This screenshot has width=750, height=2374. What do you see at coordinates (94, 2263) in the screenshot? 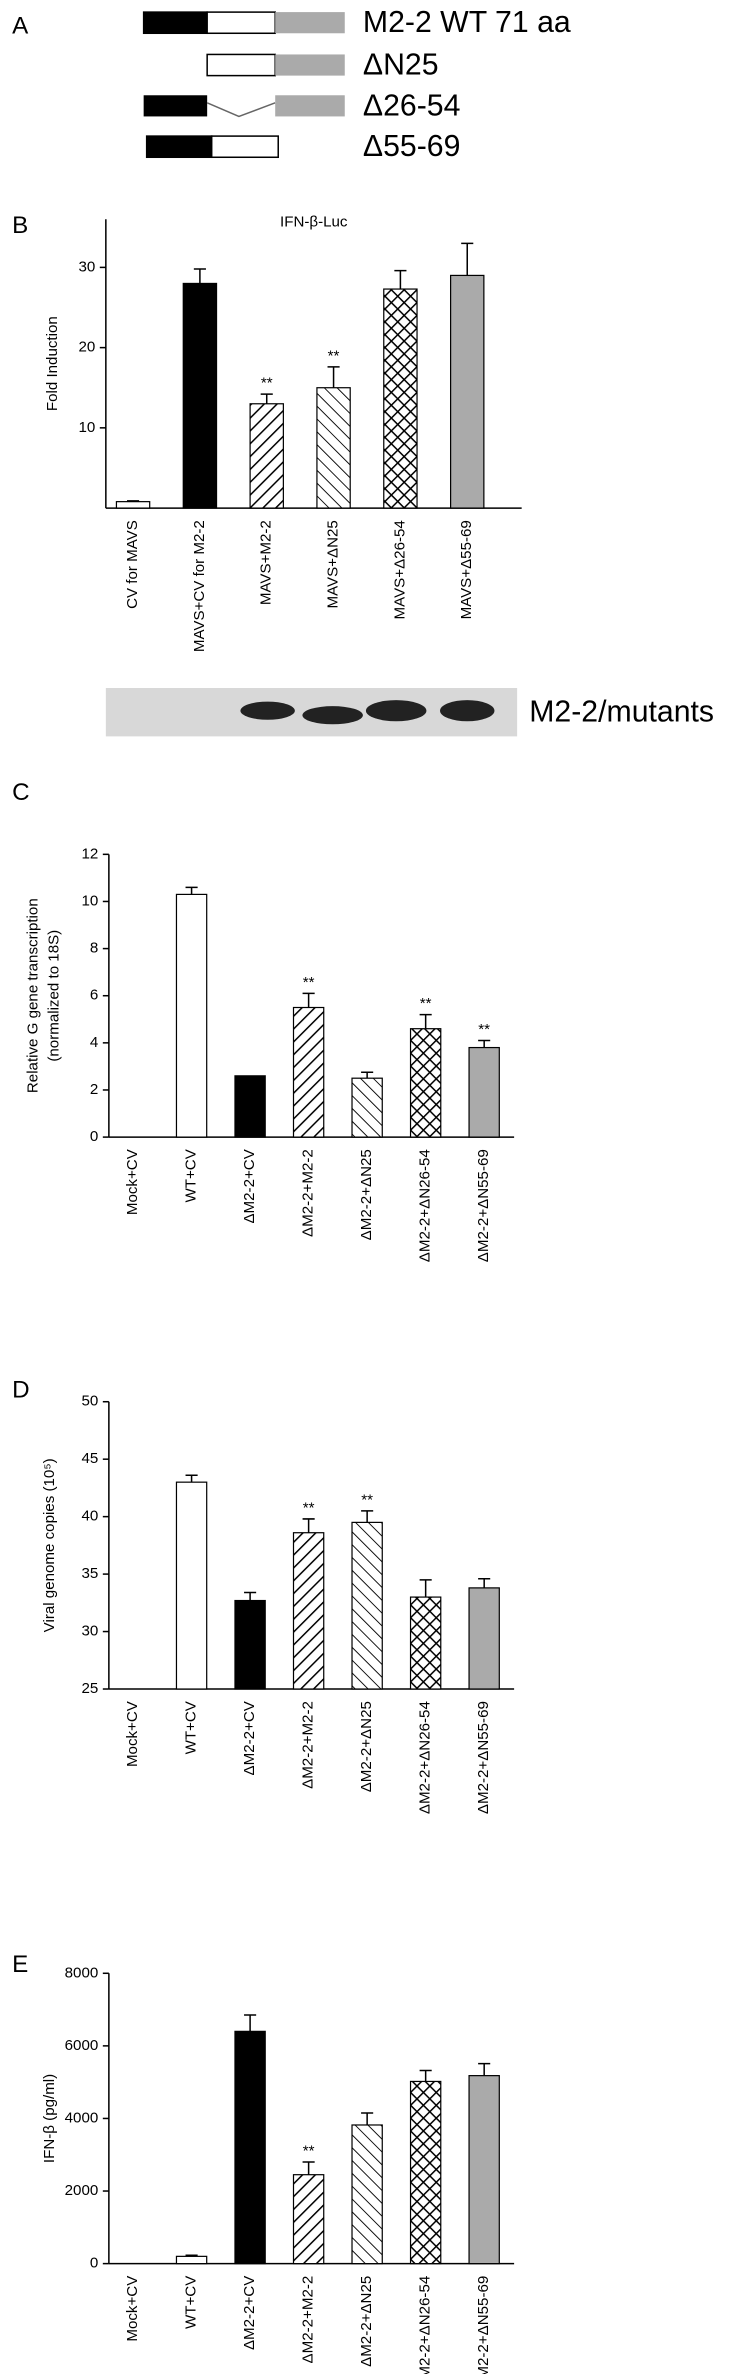
I see `y-tick-label: 0` at bounding box center [94, 2263].